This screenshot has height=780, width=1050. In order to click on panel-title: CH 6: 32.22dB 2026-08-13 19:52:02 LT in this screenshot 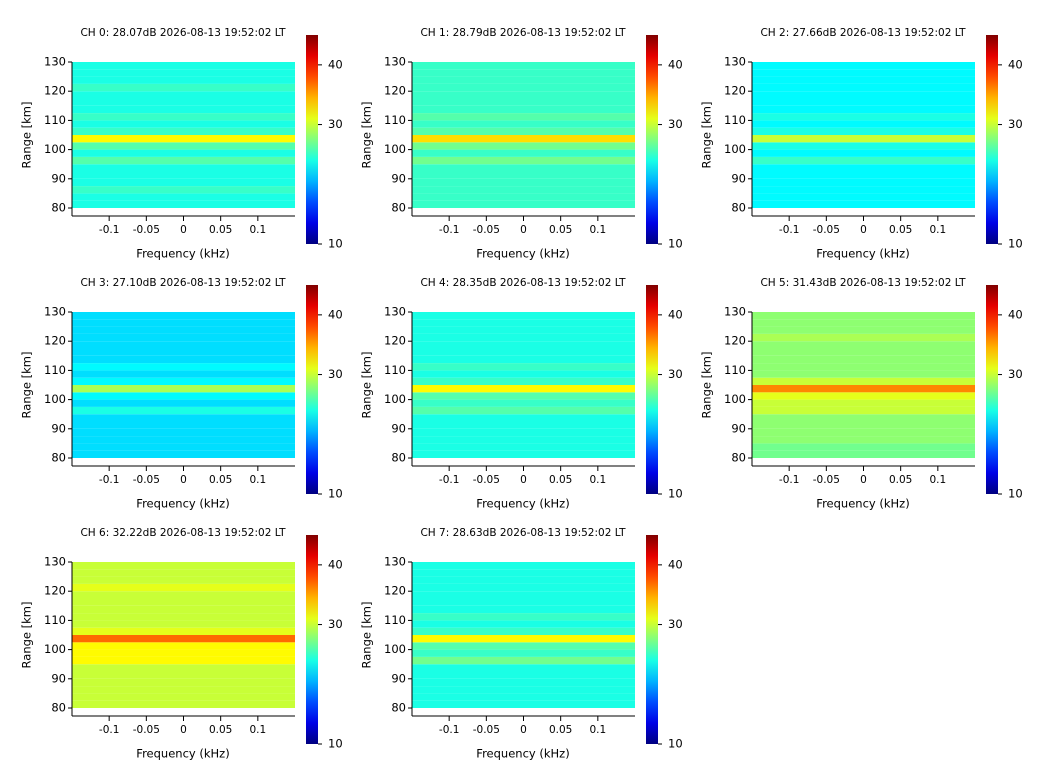, I will do `click(183, 533)`.